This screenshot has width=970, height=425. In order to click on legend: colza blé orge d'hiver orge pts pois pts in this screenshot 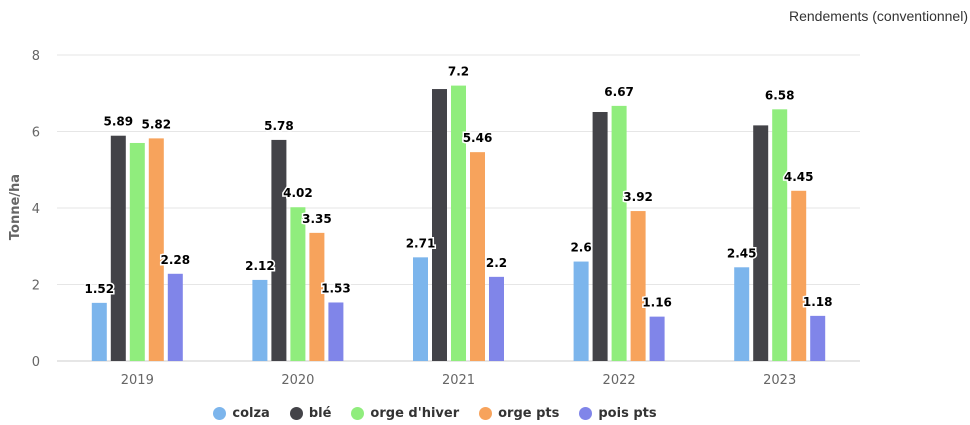, I will do `click(435, 413)`.